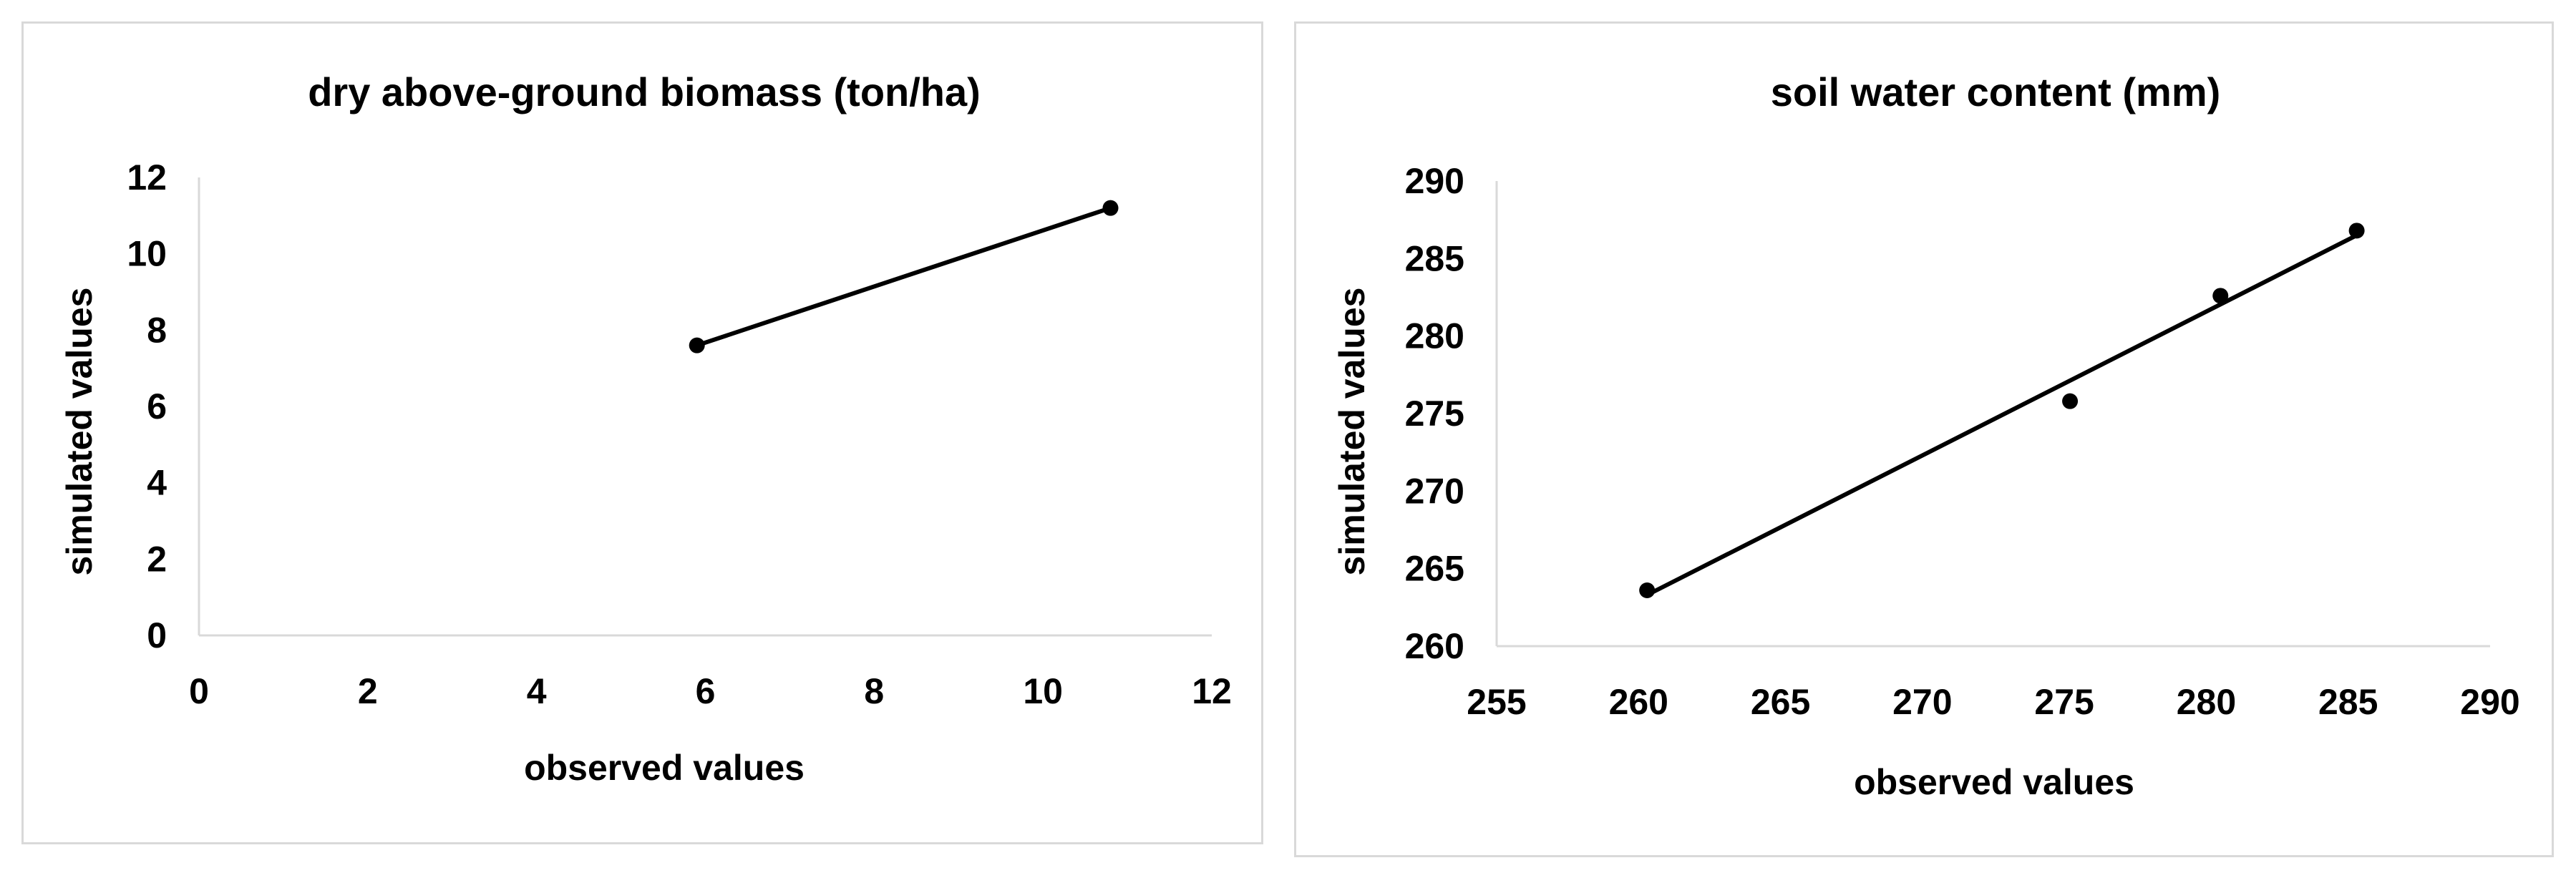 This screenshot has height=888, width=2576. I want to click on y-tick-label: 275, so click(1434, 414).